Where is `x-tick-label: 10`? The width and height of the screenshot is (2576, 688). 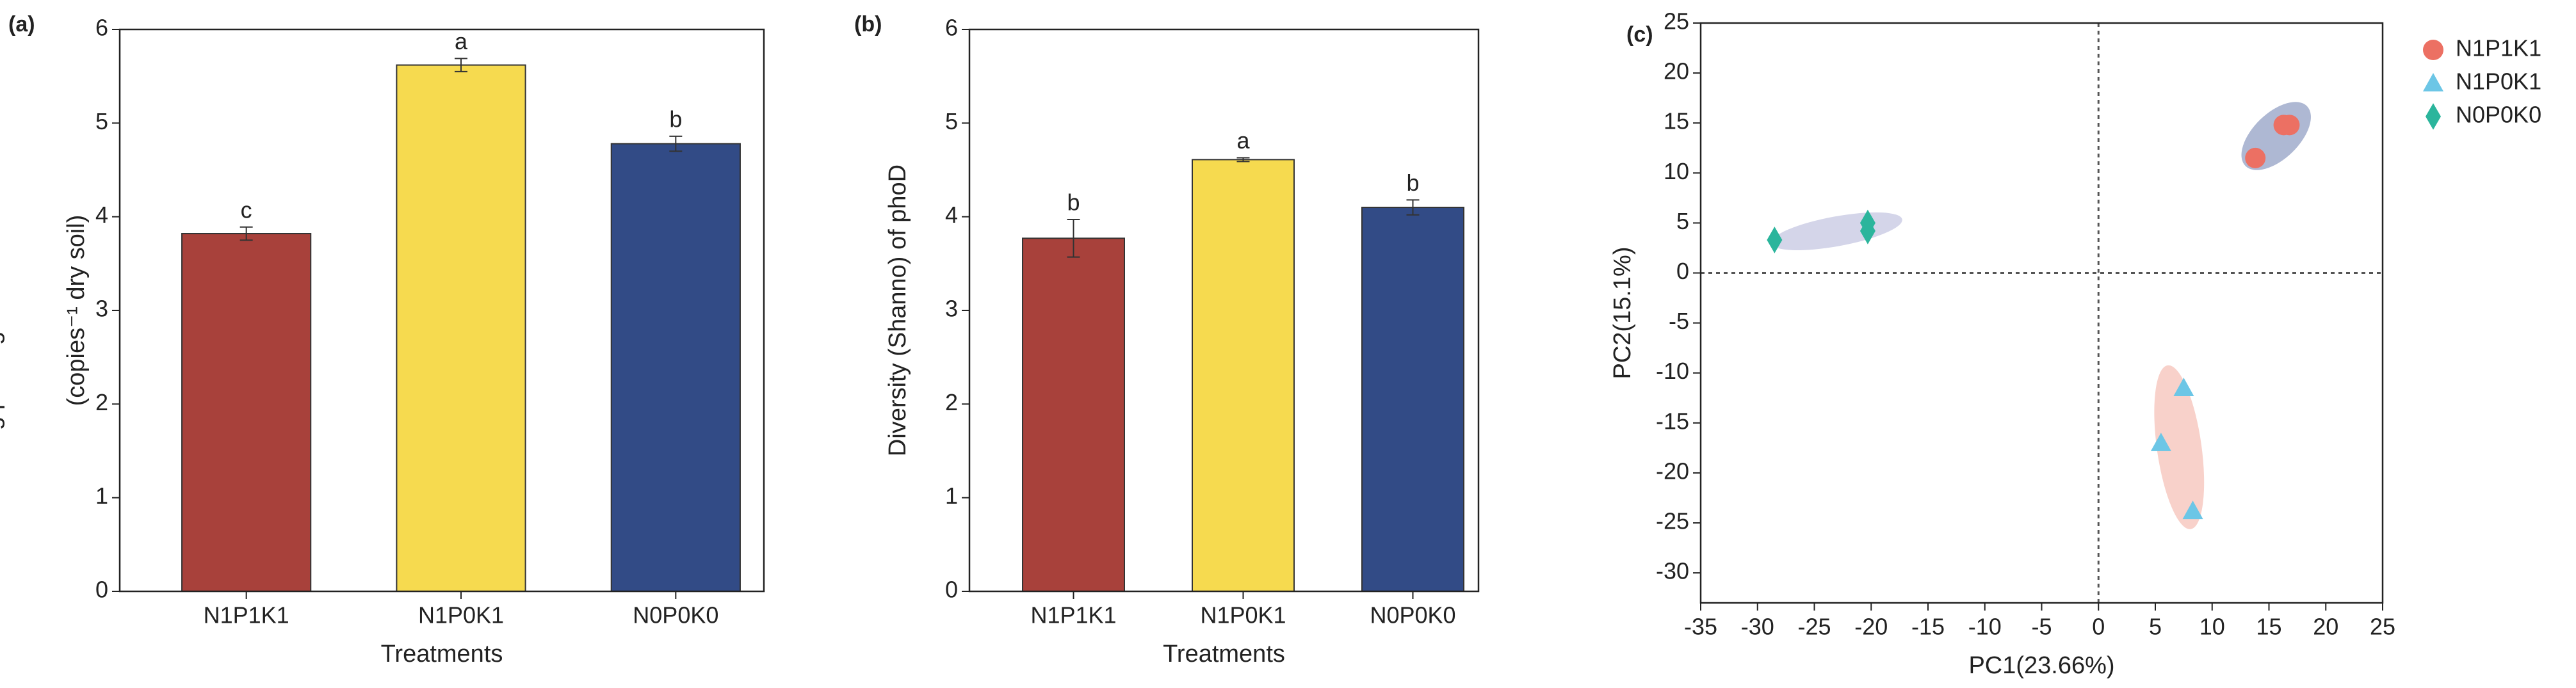 x-tick-label: 10 is located at coordinates (2212, 627).